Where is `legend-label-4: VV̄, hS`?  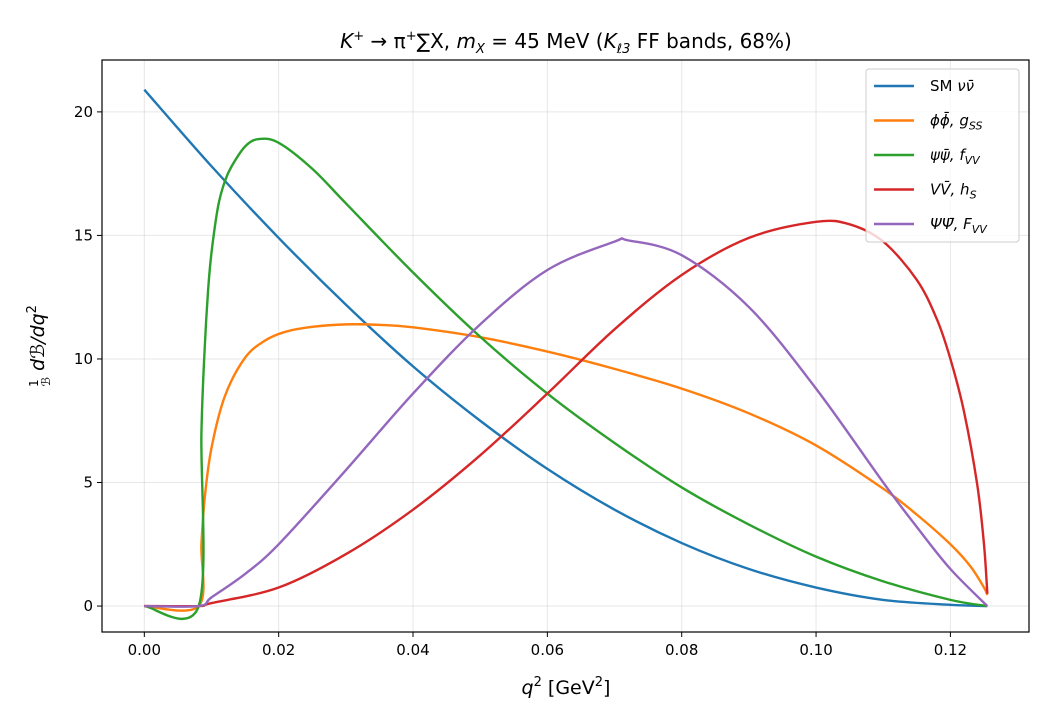 legend-label-4: VV̄, hS is located at coordinates (953, 191).